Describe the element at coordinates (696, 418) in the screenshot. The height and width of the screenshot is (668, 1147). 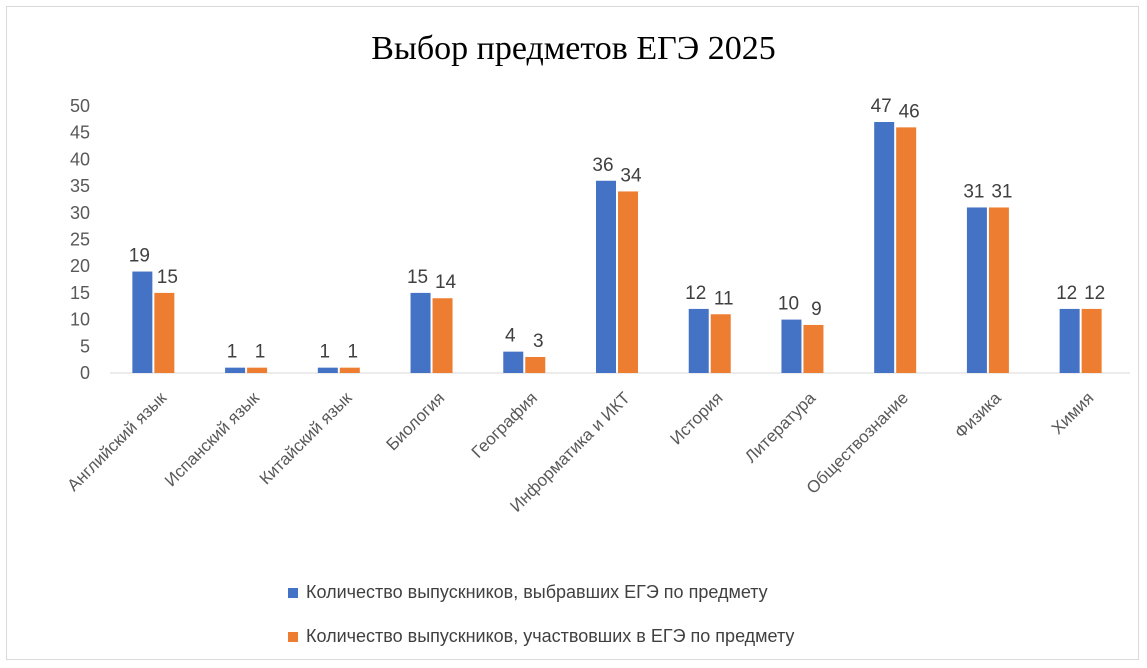
I see `category-label: История` at that location.